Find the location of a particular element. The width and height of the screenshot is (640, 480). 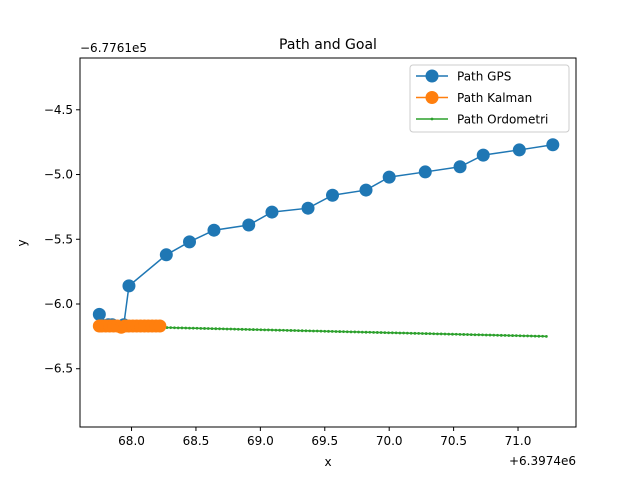

legend-label: Path Ordometri is located at coordinates (502, 120).